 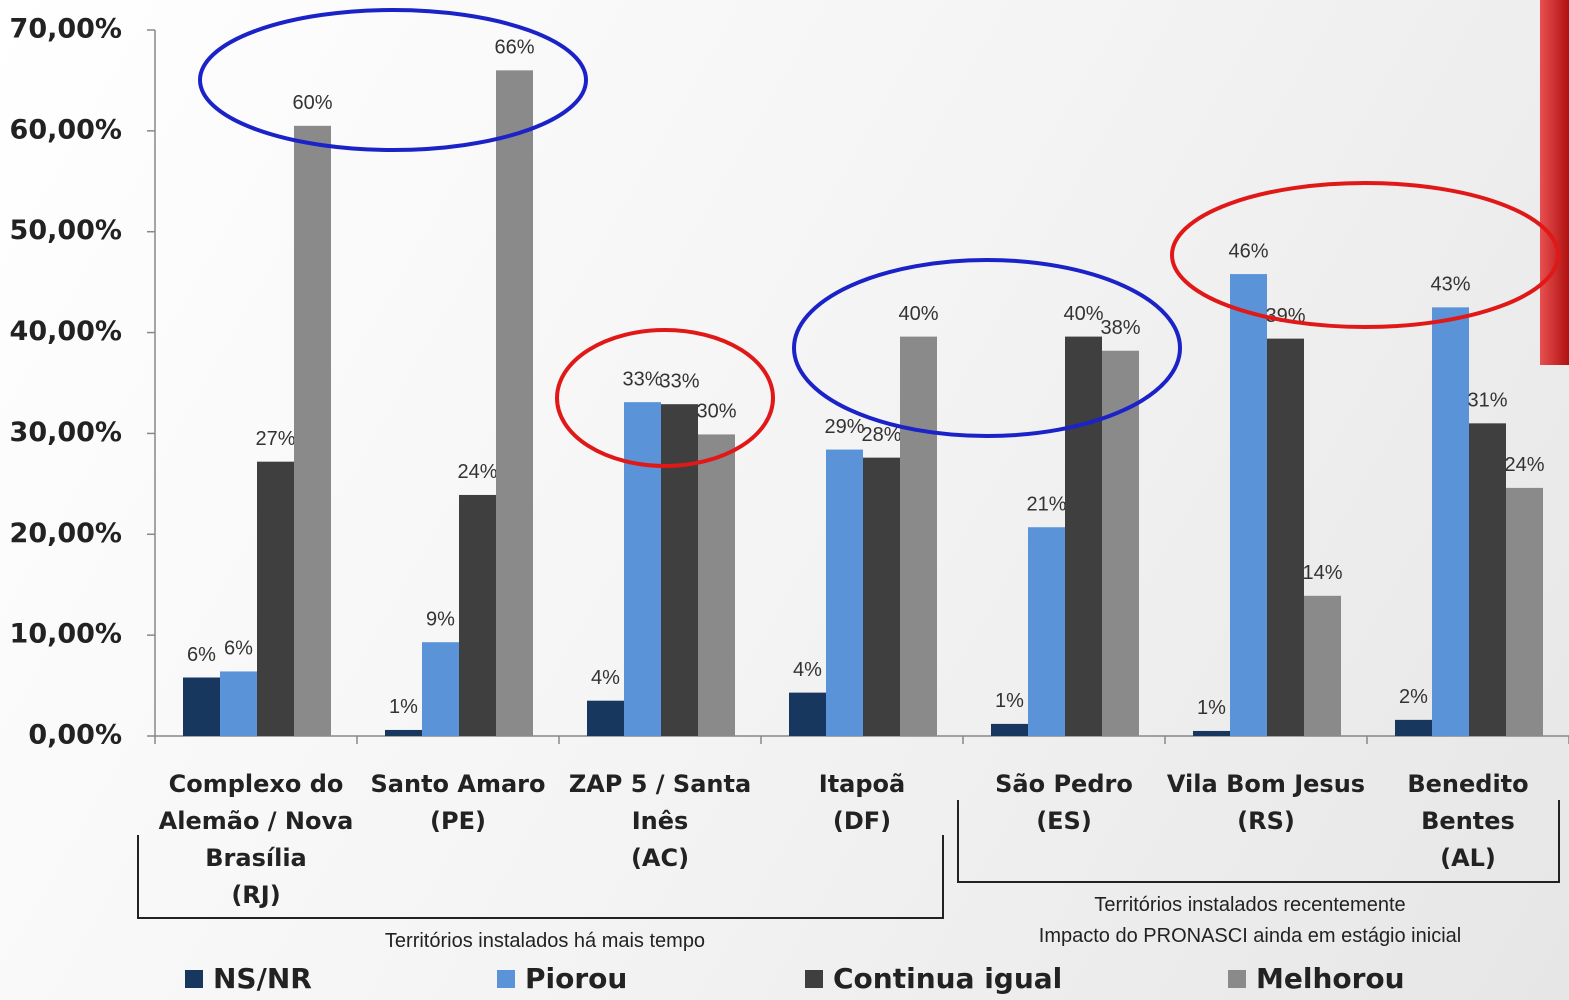 I want to click on legend-item: Melhorou, so click(x=1316, y=978).